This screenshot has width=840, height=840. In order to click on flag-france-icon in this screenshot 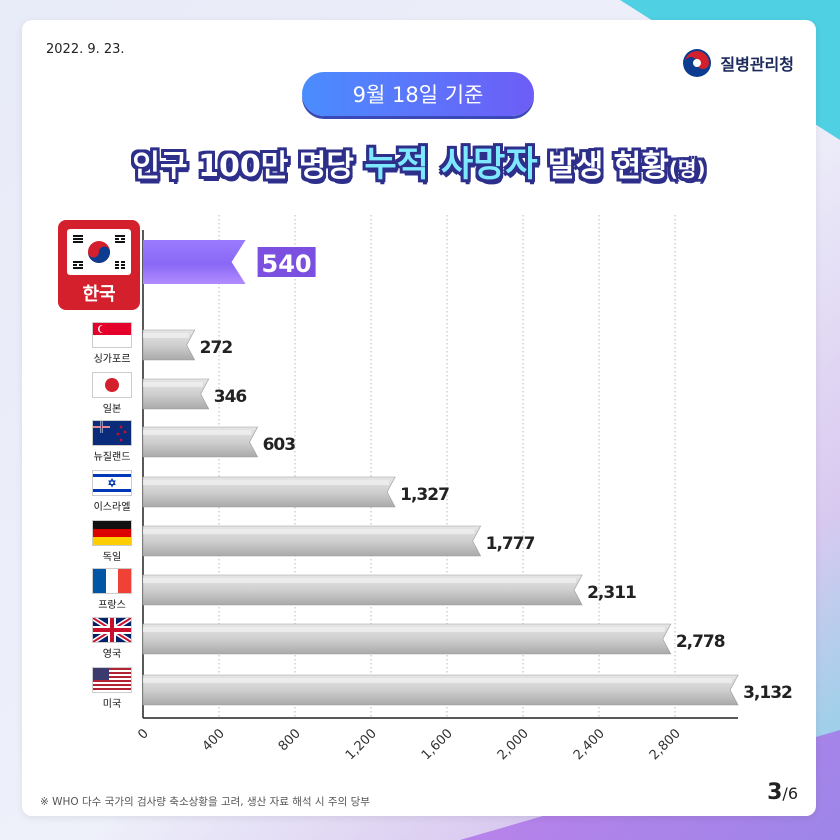, I will do `click(112, 581)`.